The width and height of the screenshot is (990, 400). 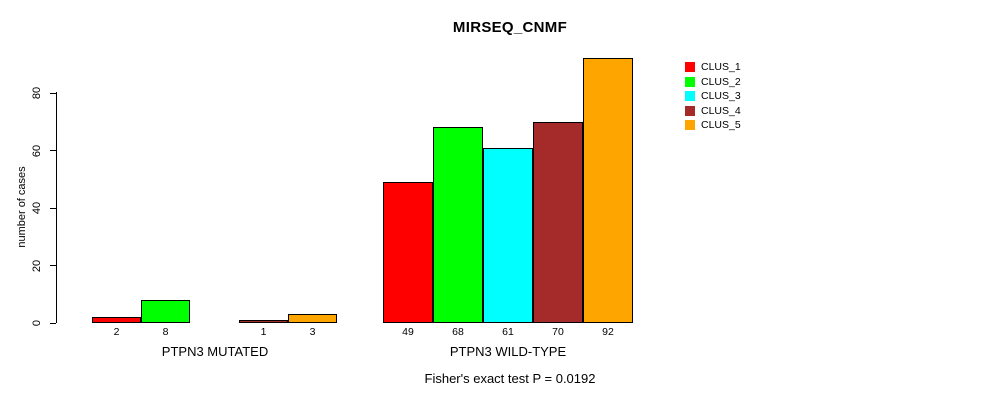 What do you see at coordinates (408, 332) in the screenshot?
I see `bar-value-label: 49` at bounding box center [408, 332].